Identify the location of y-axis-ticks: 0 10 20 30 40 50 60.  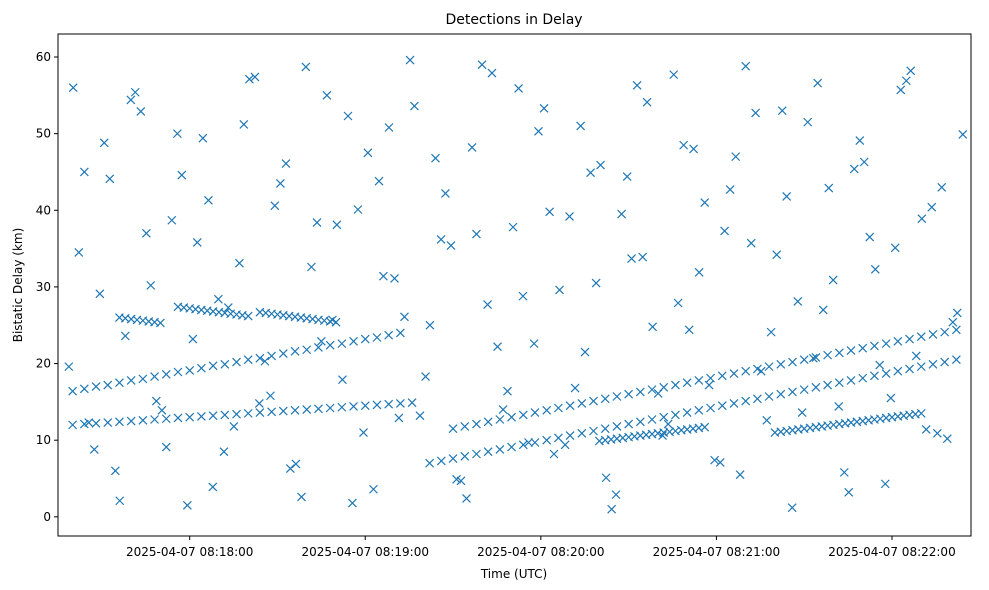
(47, 287).